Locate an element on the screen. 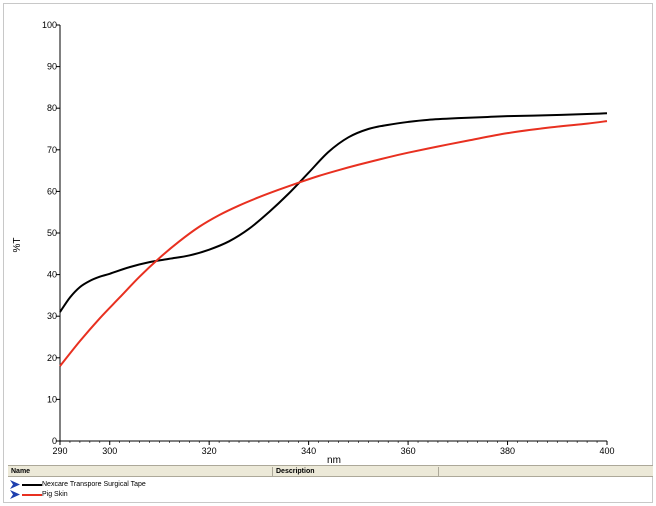  legend-header-empty is located at coordinates (545, 471).